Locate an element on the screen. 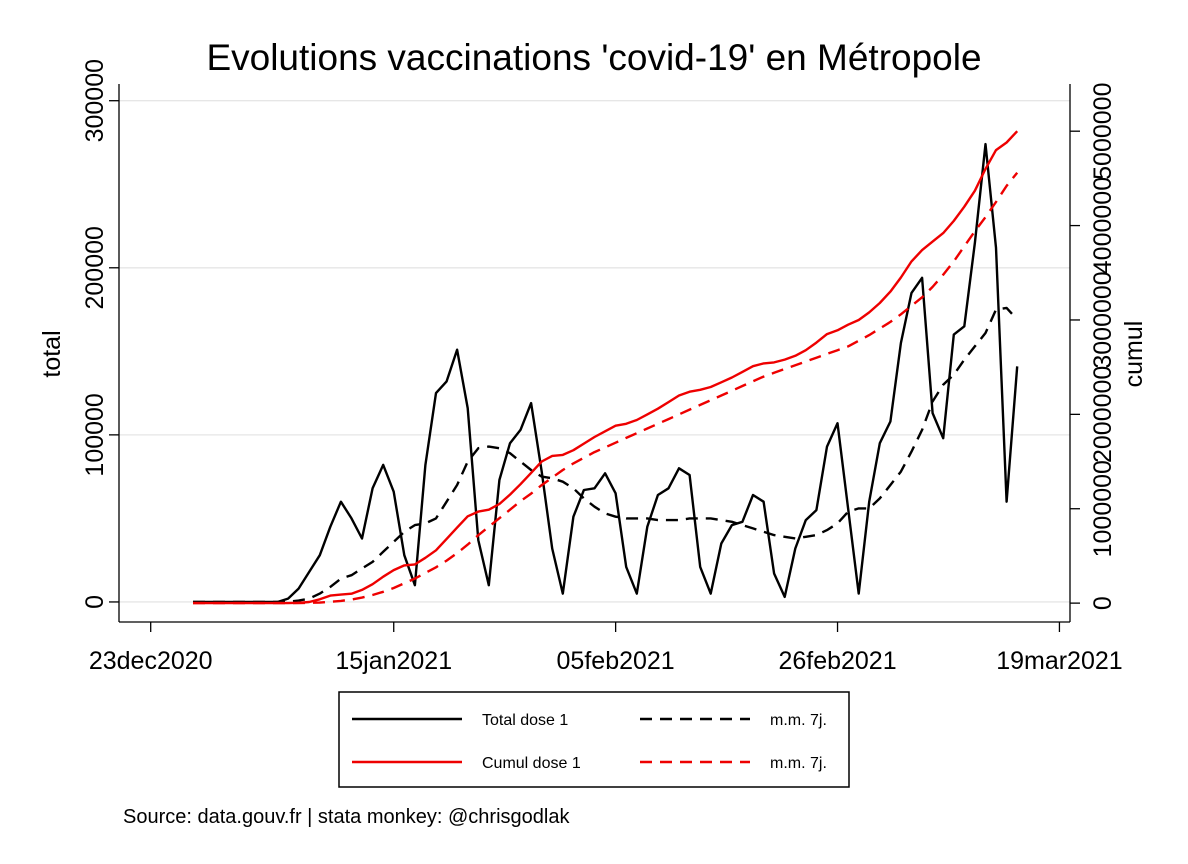  x-tick-label: 19mar2021 is located at coordinates (1059, 661).